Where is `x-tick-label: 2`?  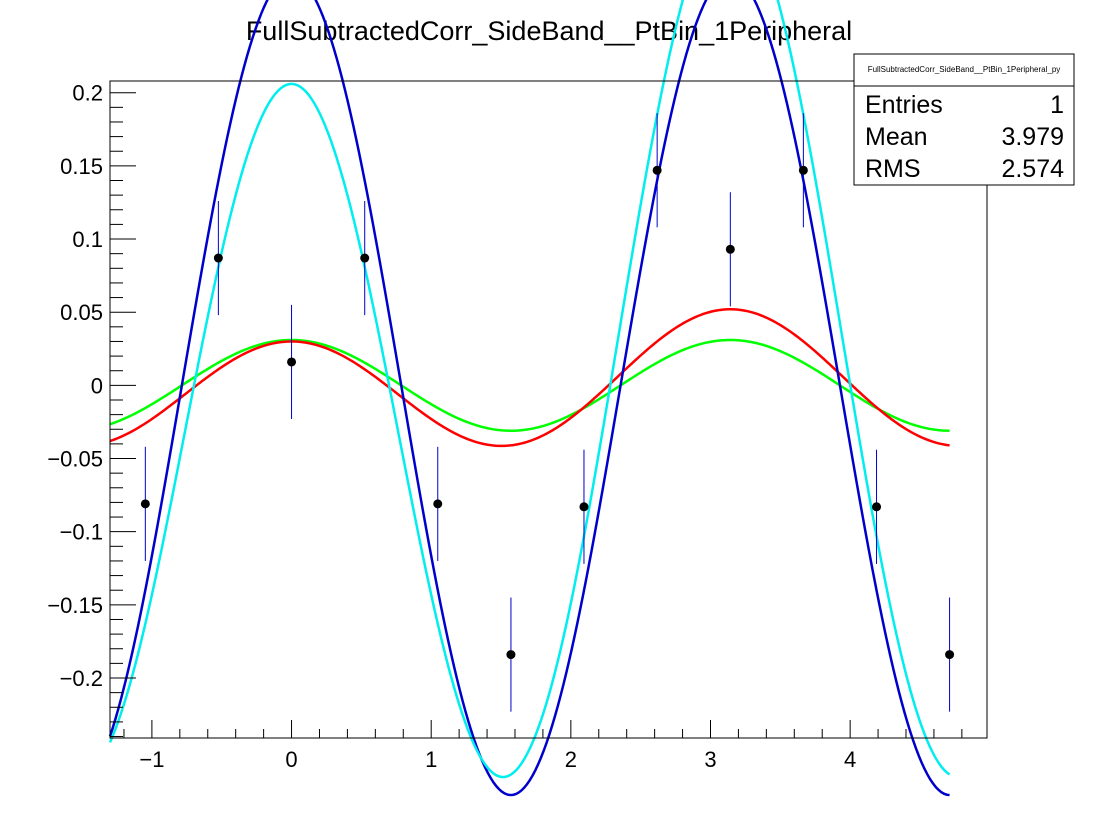
x-tick-label: 2 is located at coordinates (571, 759).